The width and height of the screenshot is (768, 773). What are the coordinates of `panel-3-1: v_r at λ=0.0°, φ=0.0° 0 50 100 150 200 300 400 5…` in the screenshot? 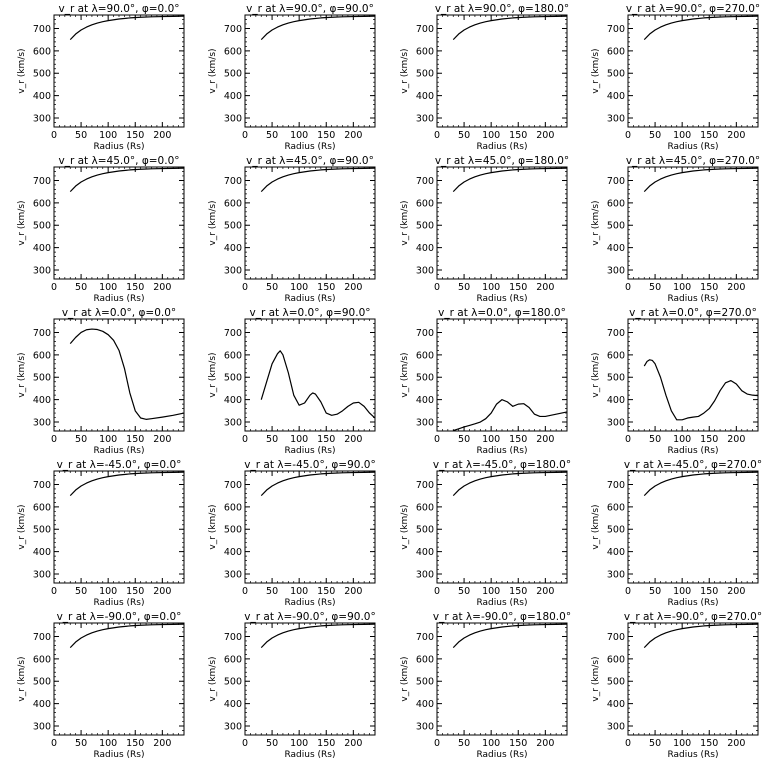 It's located at (101, 381).